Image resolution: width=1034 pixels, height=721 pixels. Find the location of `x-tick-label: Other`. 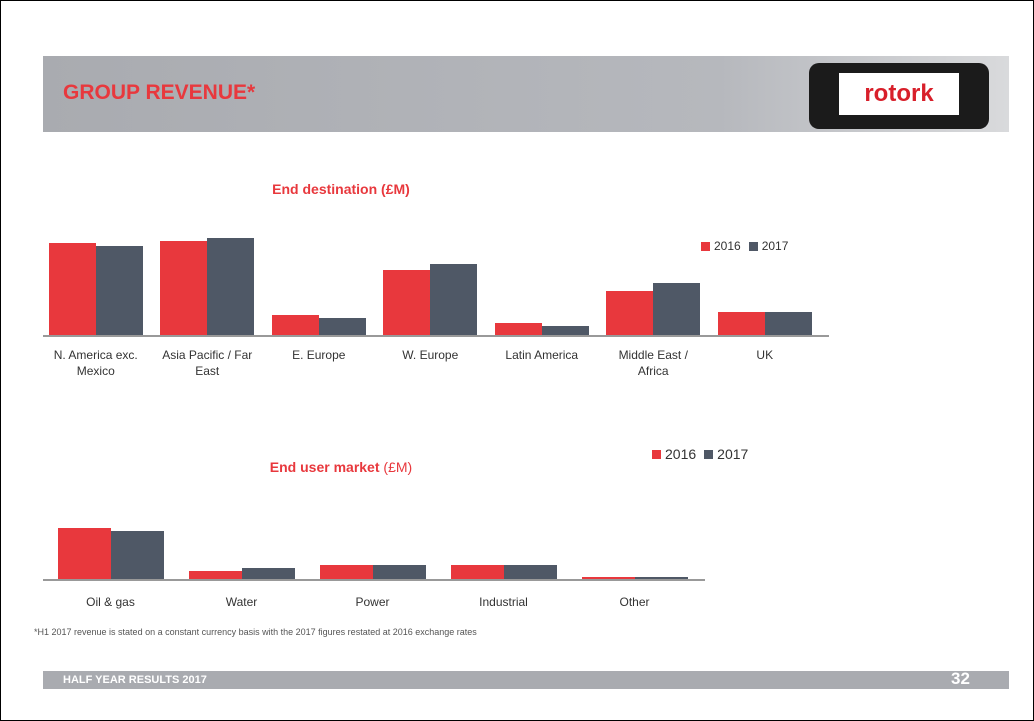

x-tick-label: Other is located at coordinates (634, 602).